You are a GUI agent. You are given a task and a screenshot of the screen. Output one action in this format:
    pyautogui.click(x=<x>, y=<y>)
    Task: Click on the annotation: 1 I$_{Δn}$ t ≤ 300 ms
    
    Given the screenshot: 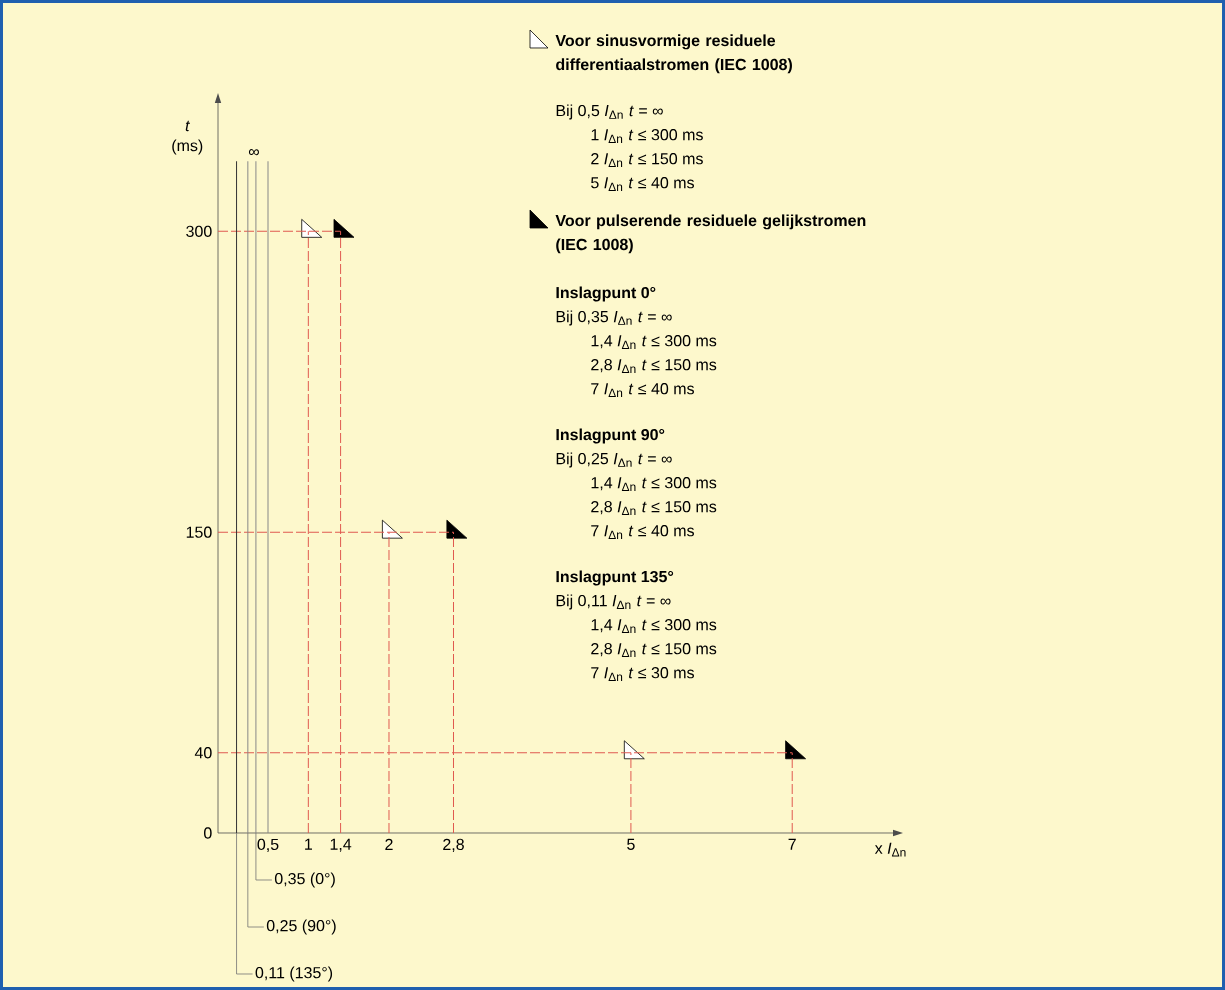 What is the action you would take?
    pyautogui.click(x=647, y=136)
    